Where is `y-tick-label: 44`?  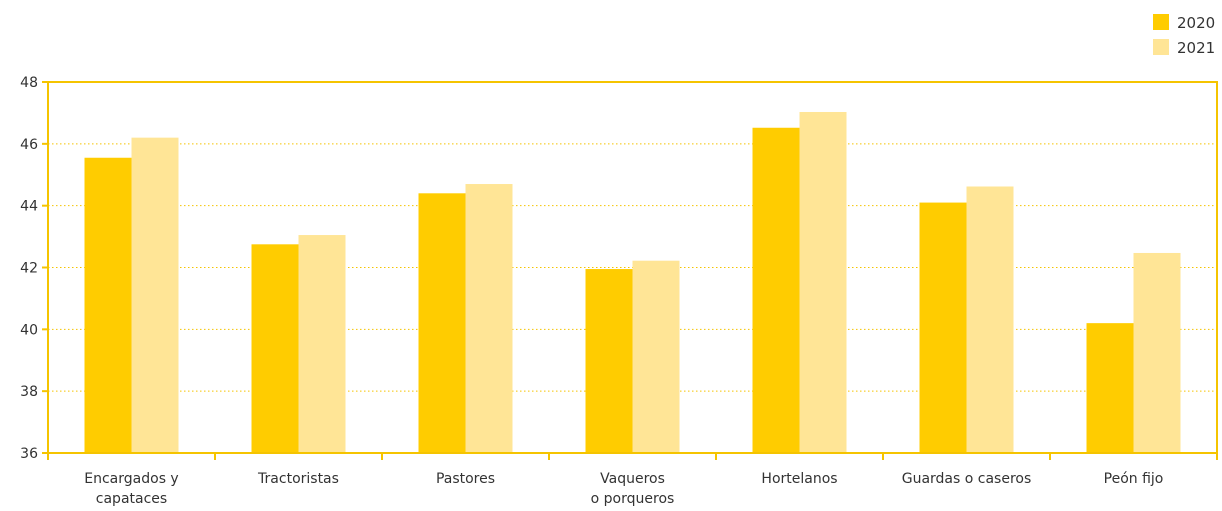 y-tick-label: 44 is located at coordinates (29, 207).